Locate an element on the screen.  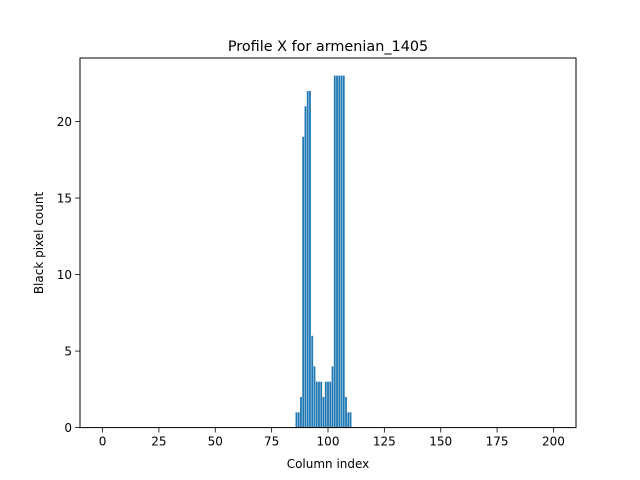
y-axis-ticks: 0 5 10 15 20 is located at coordinates (68, 275).